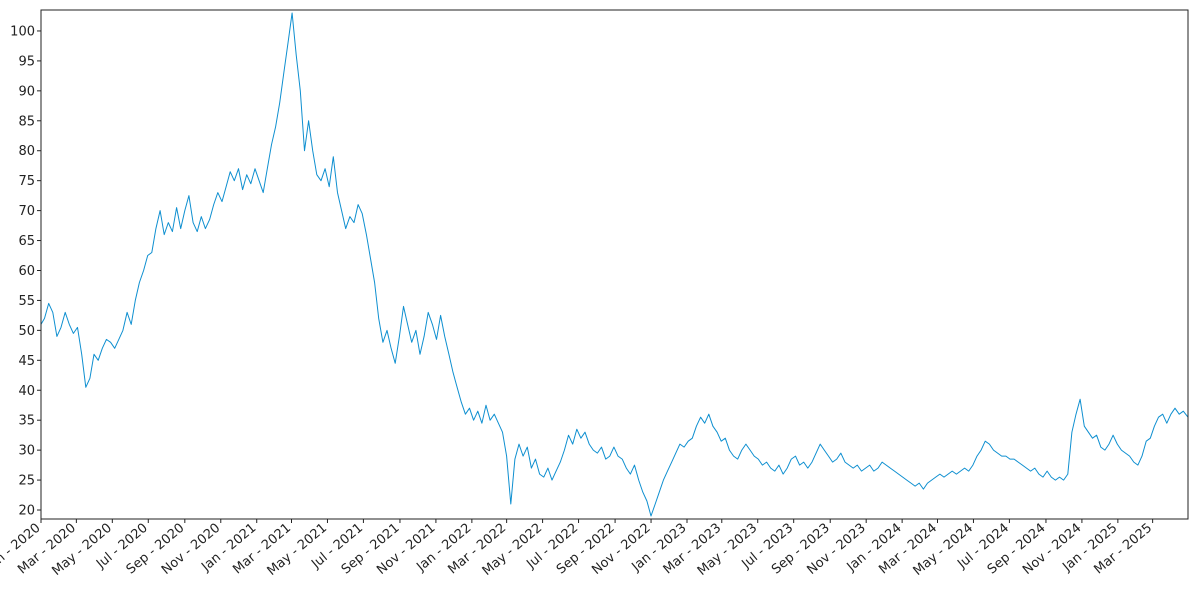 This screenshot has width=1200, height=600. What do you see at coordinates (26, 91) in the screenshot?
I see `y-tick-label: 90` at bounding box center [26, 91].